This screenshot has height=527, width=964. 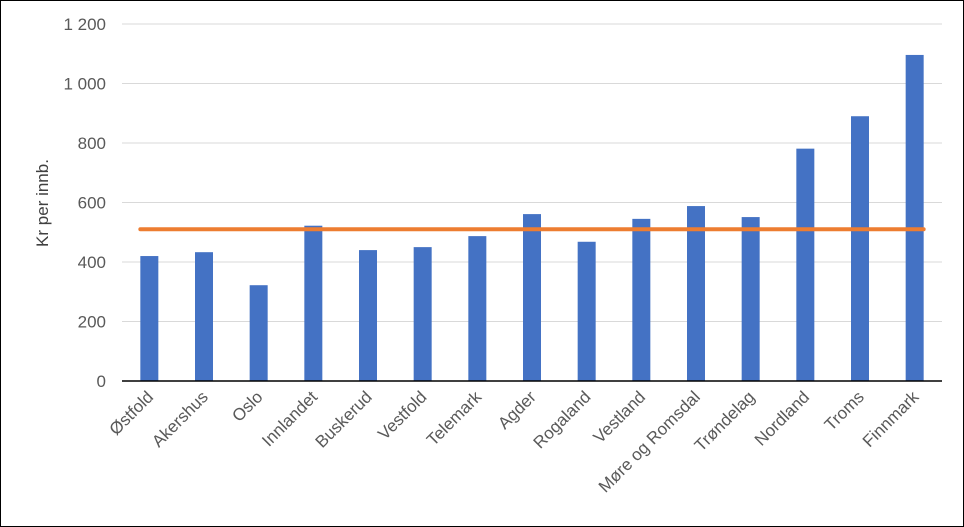 I want to click on x-tick-label: Nordland, so click(x=782, y=418).